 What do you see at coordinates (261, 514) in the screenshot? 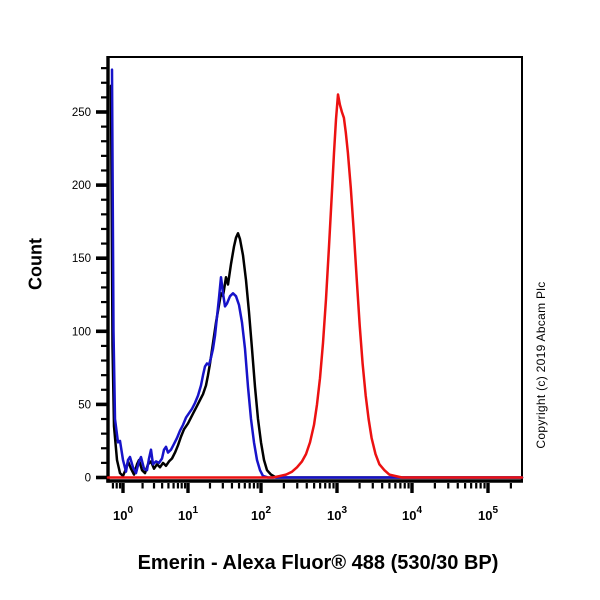
I see `x-tick-label: 10²` at bounding box center [261, 514].